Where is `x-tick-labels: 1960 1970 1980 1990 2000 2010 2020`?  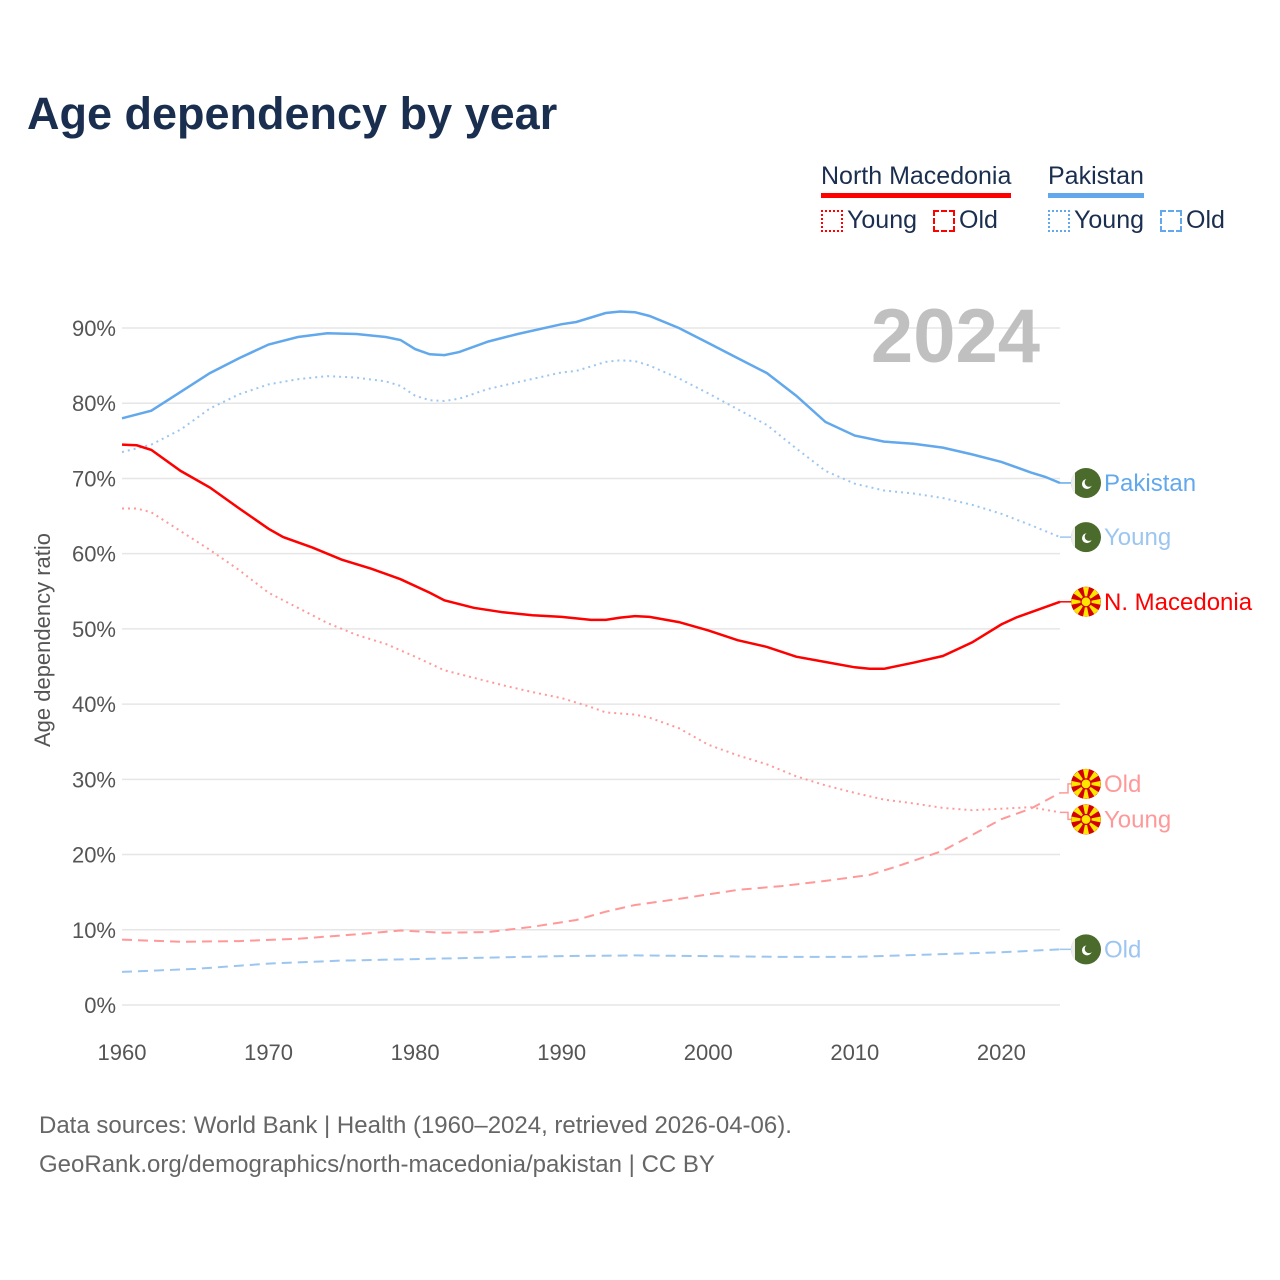 x-tick-labels: 1960 1970 1980 1990 2000 2010 2020 is located at coordinates (562, 1052).